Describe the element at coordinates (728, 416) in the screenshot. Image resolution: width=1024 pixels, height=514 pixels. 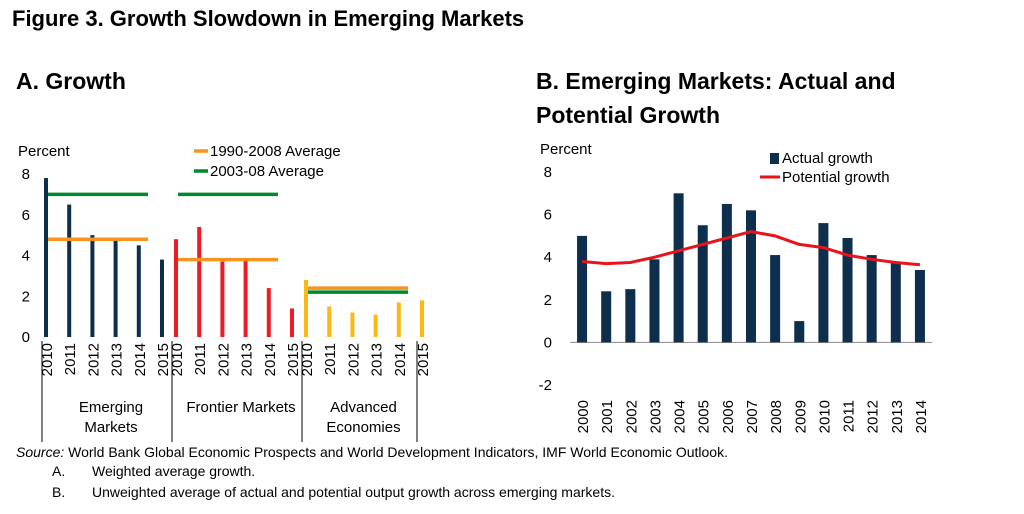
I see `x-tick-label: 2006` at that location.